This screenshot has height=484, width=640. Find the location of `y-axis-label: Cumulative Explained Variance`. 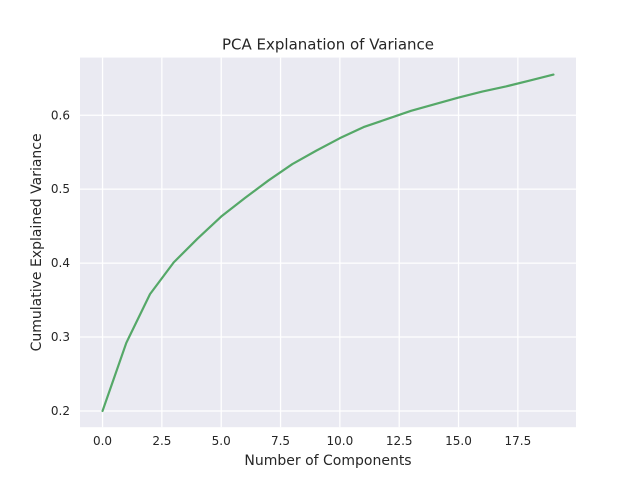

y-axis-label: Cumulative Explained Variance is located at coordinates (37, 242).